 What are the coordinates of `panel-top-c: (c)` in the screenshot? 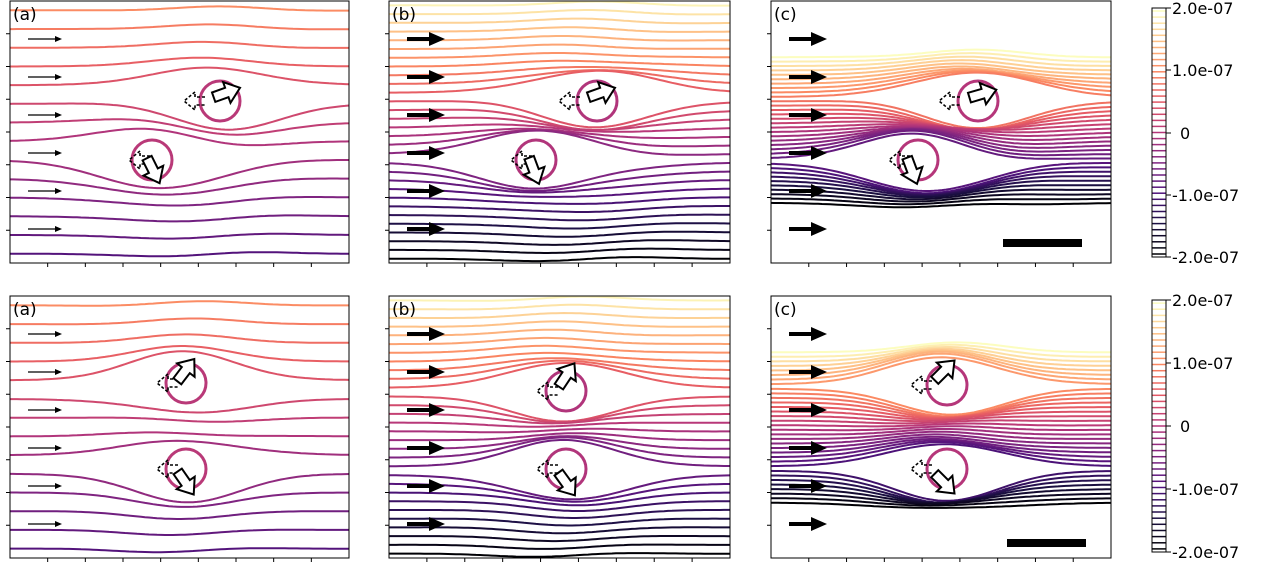 It's located at (939, 133).